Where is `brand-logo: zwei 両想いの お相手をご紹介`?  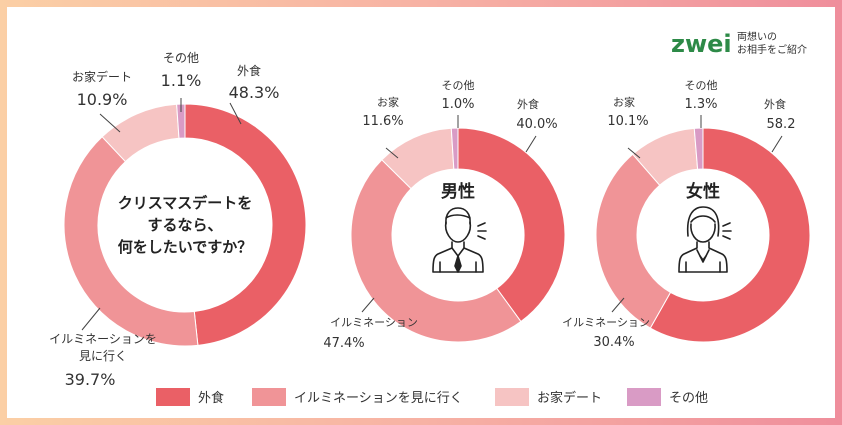 brand-logo: zwei 両想いの お相手をご紹介 is located at coordinates (739, 44).